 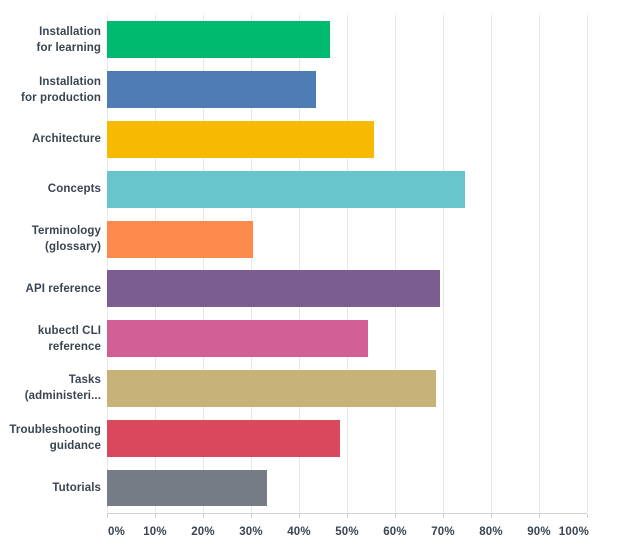 What do you see at coordinates (187, 488) in the screenshot?
I see `bar-tutorials` at bounding box center [187, 488].